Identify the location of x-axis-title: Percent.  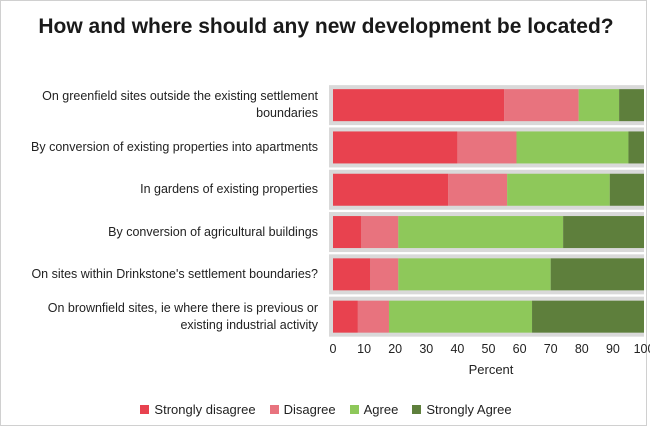
(491, 369).